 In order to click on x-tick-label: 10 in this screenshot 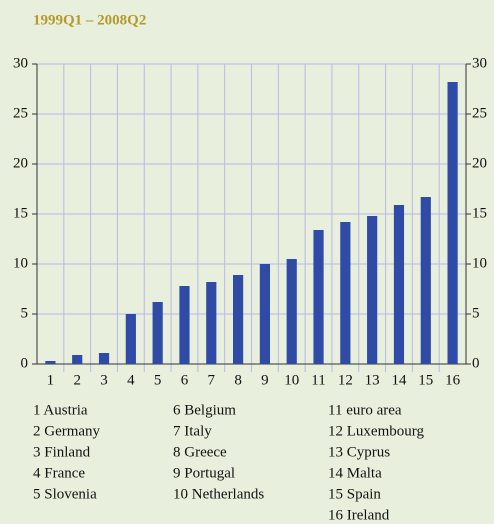, I will do `click(291, 380)`.